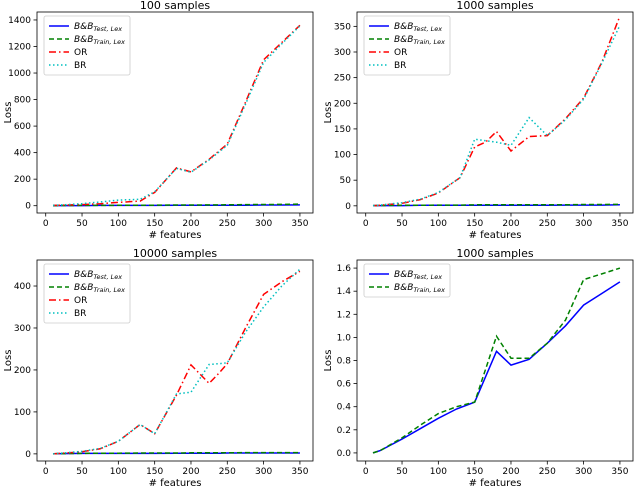  I want to click on y-tick-label: 1400, so click(19, 21).